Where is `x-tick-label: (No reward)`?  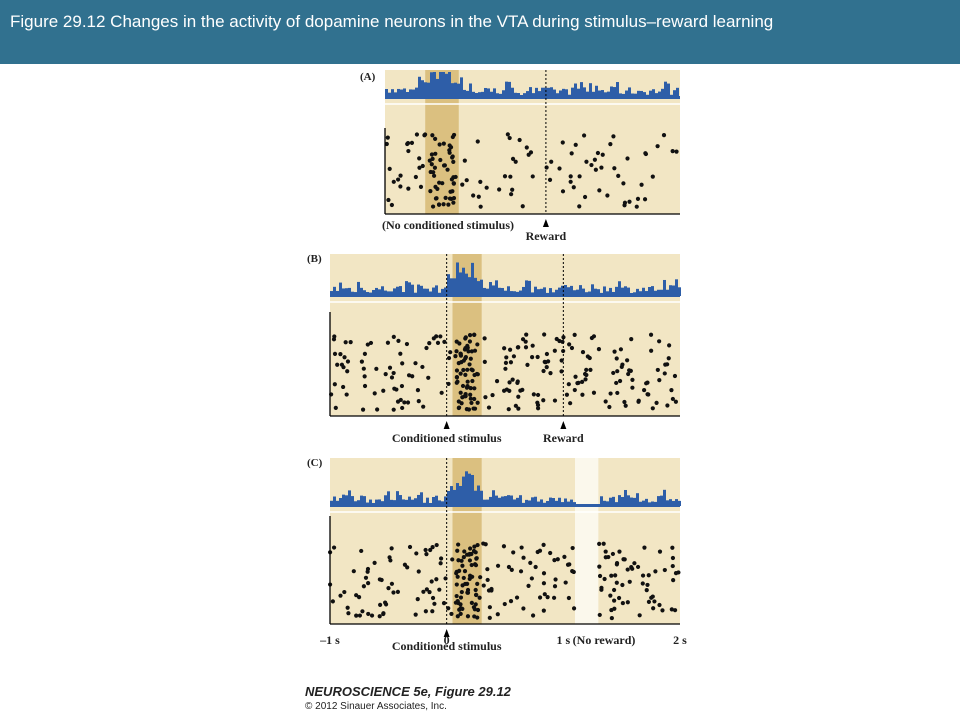
x-tick-label: (No reward) is located at coordinates (604, 640).